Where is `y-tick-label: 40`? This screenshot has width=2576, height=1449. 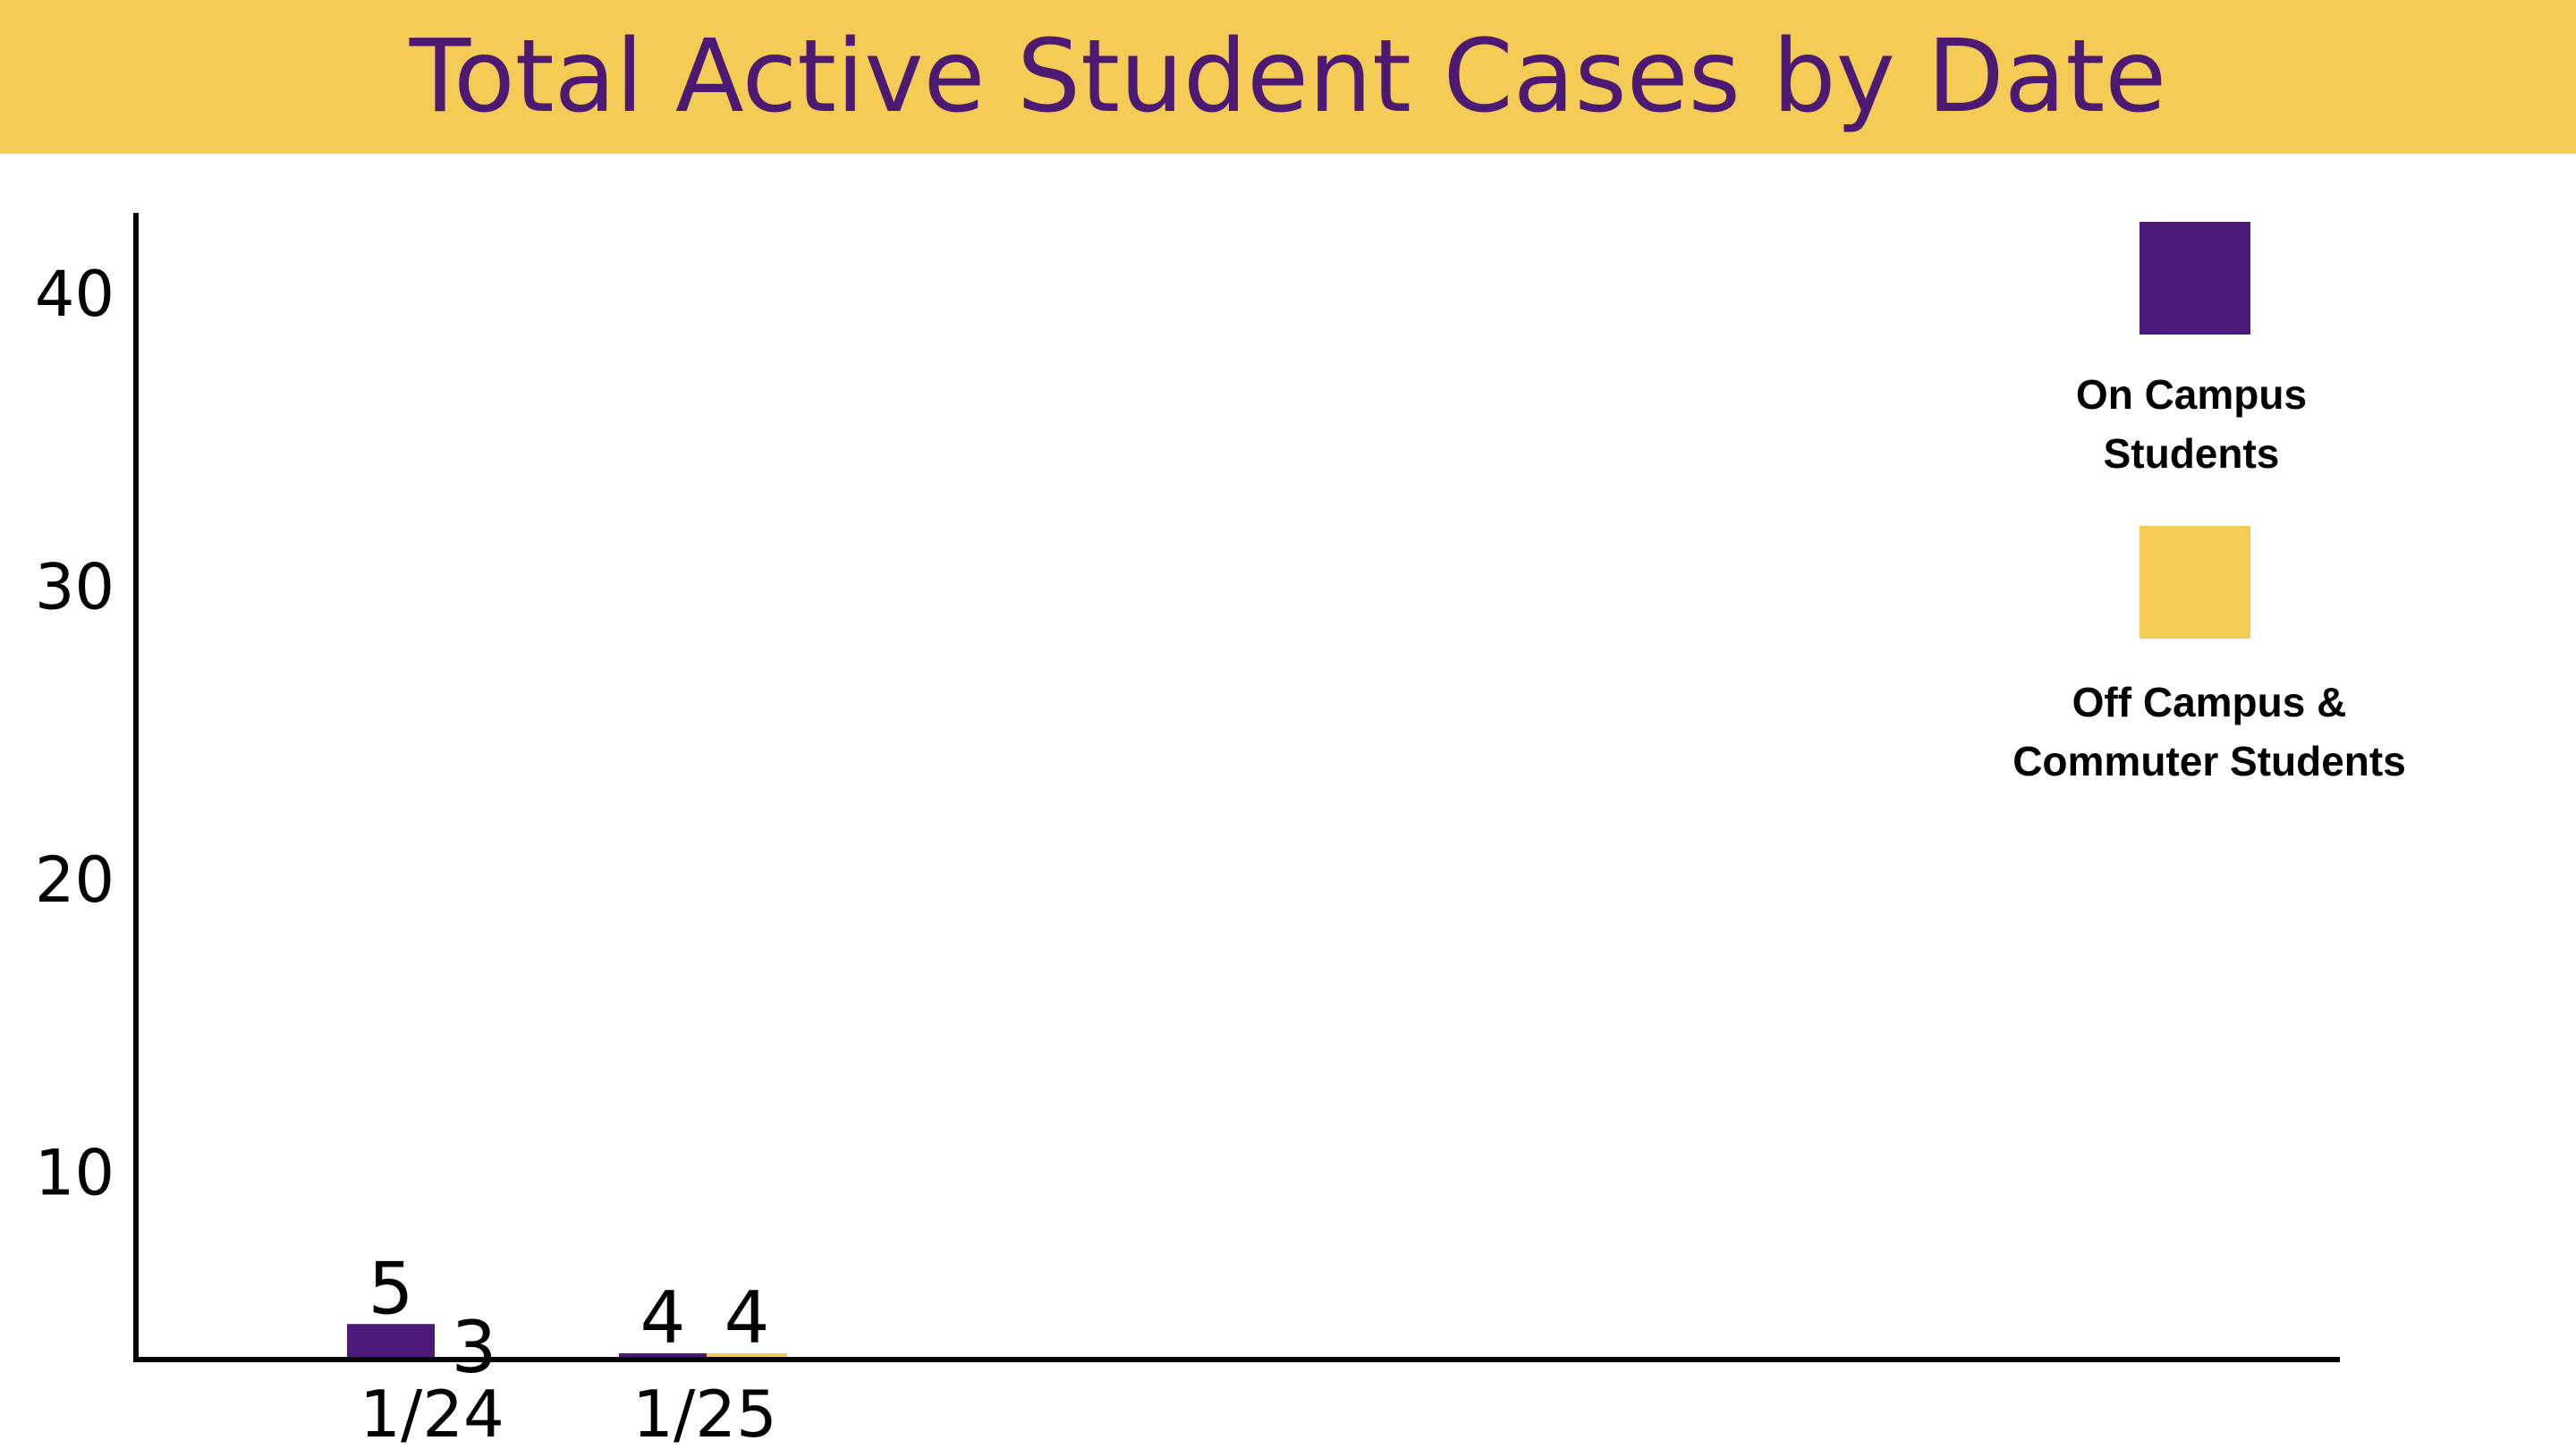
y-tick-label: 40 is located at coordinates (74, 294).